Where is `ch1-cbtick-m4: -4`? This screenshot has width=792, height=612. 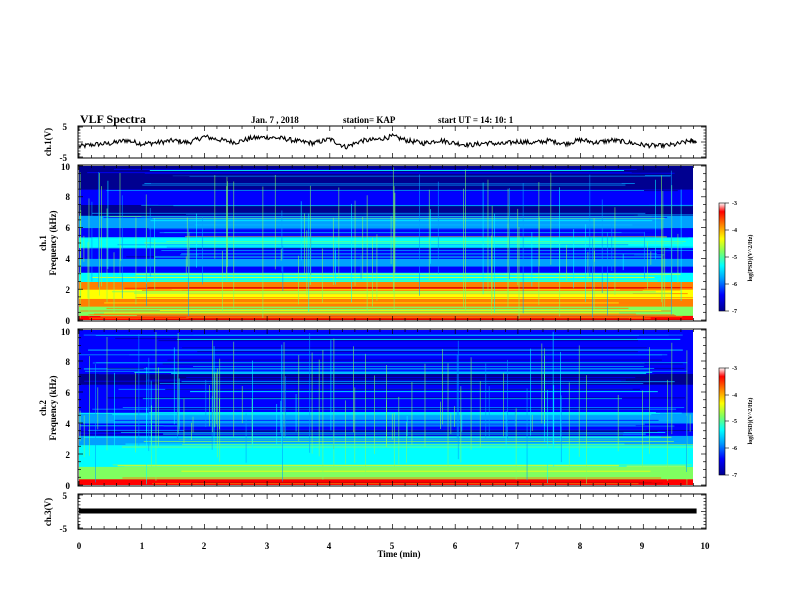 ch1-cbtick-m4: -4 is located at coordinates (734, 231).